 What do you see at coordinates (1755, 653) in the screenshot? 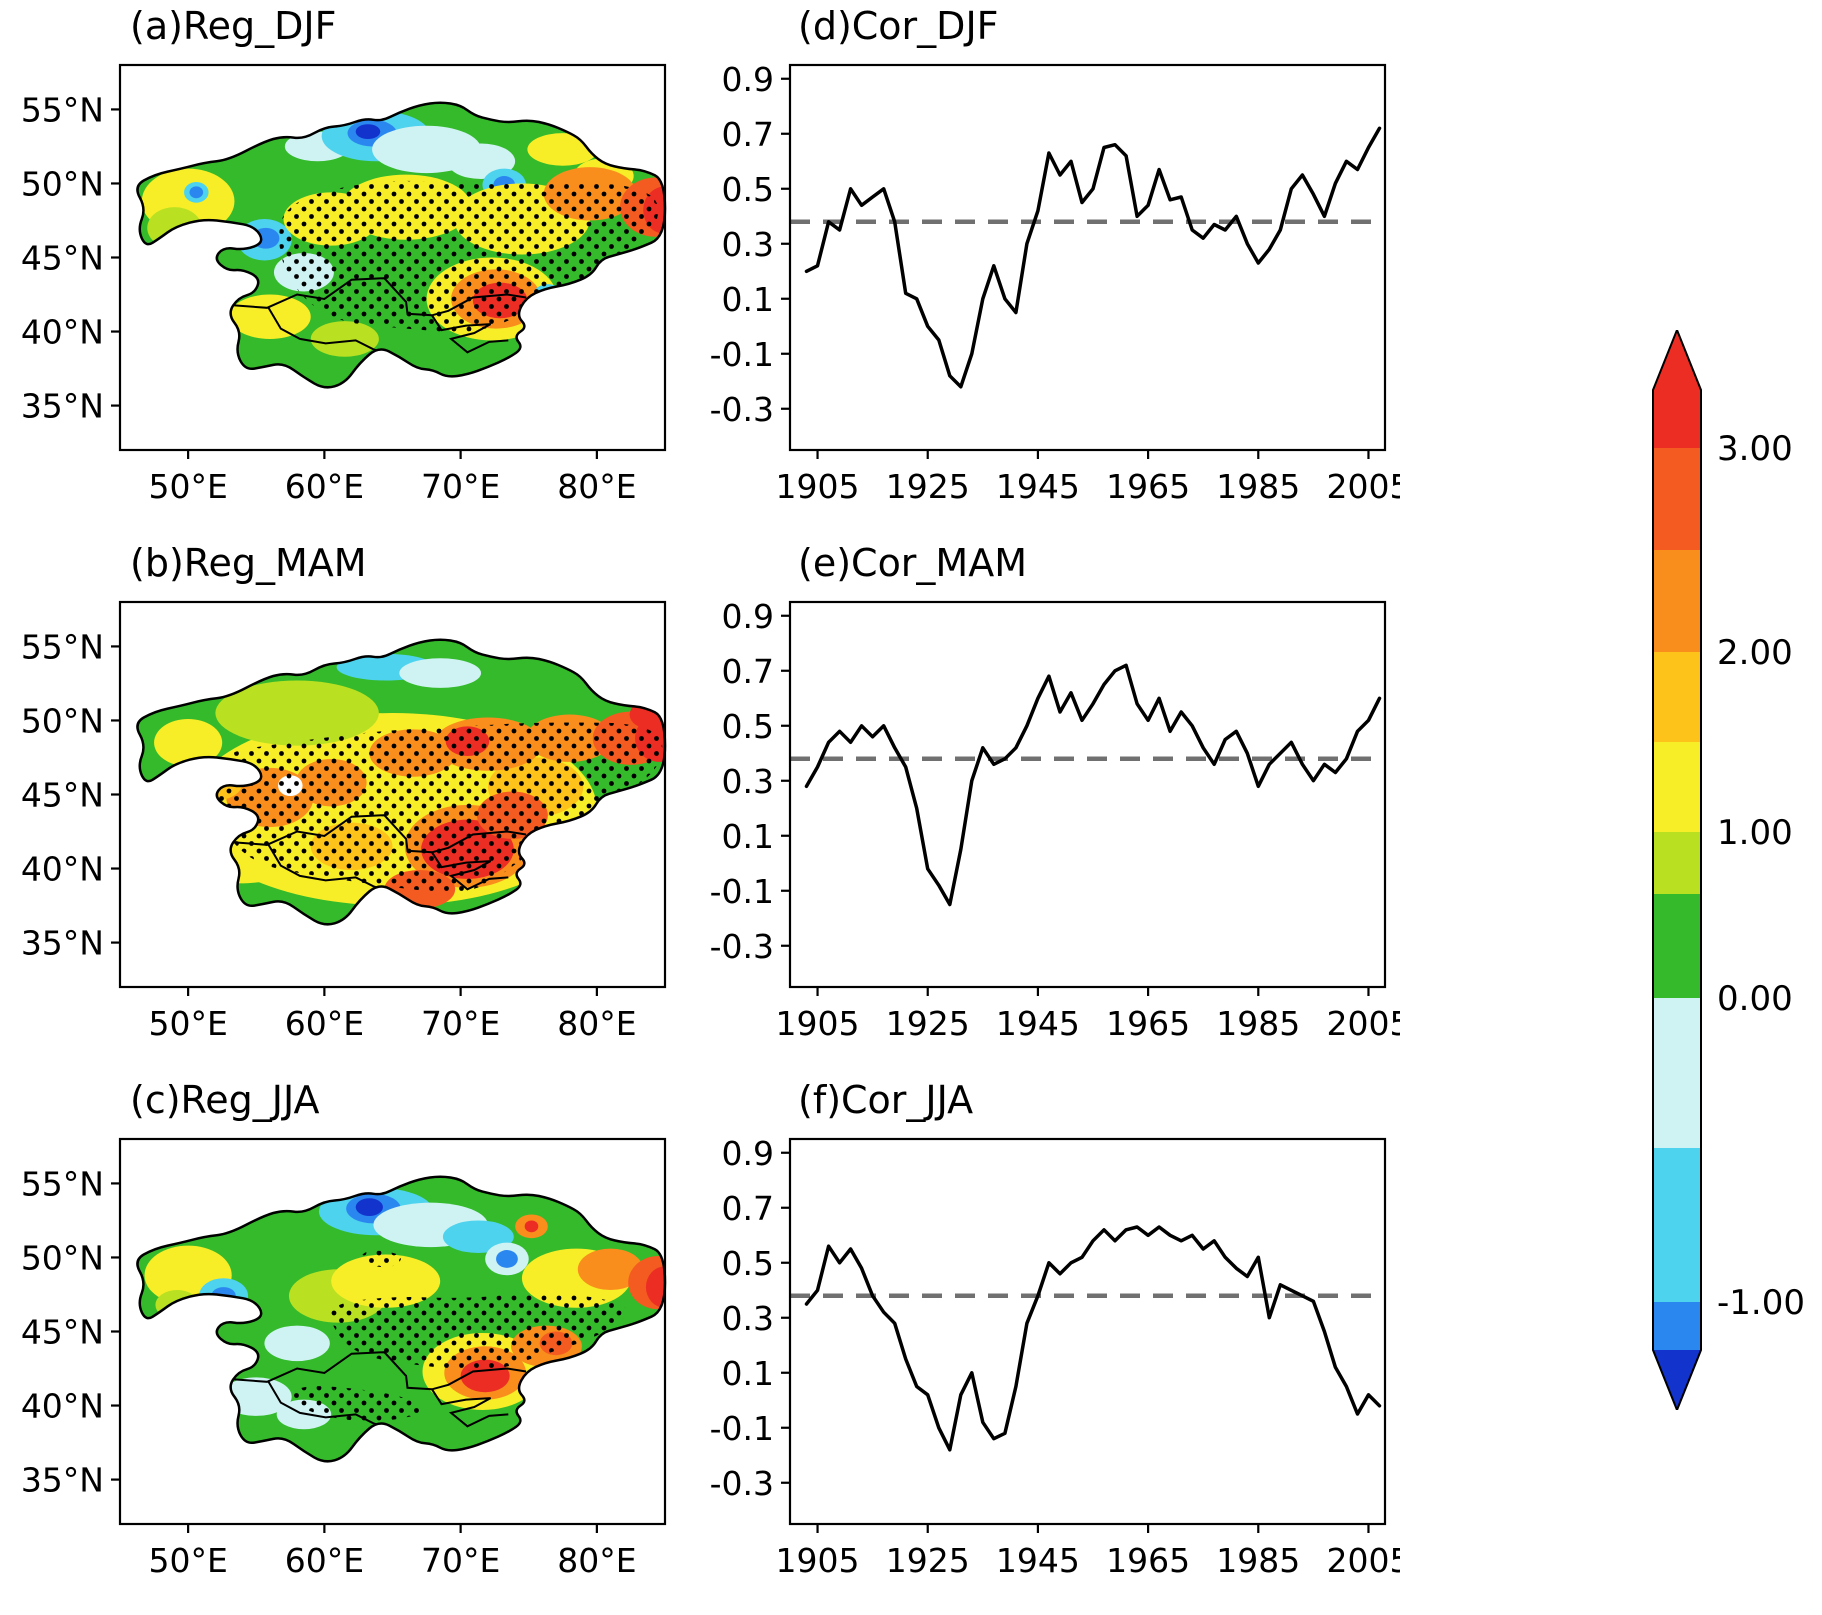
I see `colorbar-tick-label: 2.00` at bounding box center [1755, 653].